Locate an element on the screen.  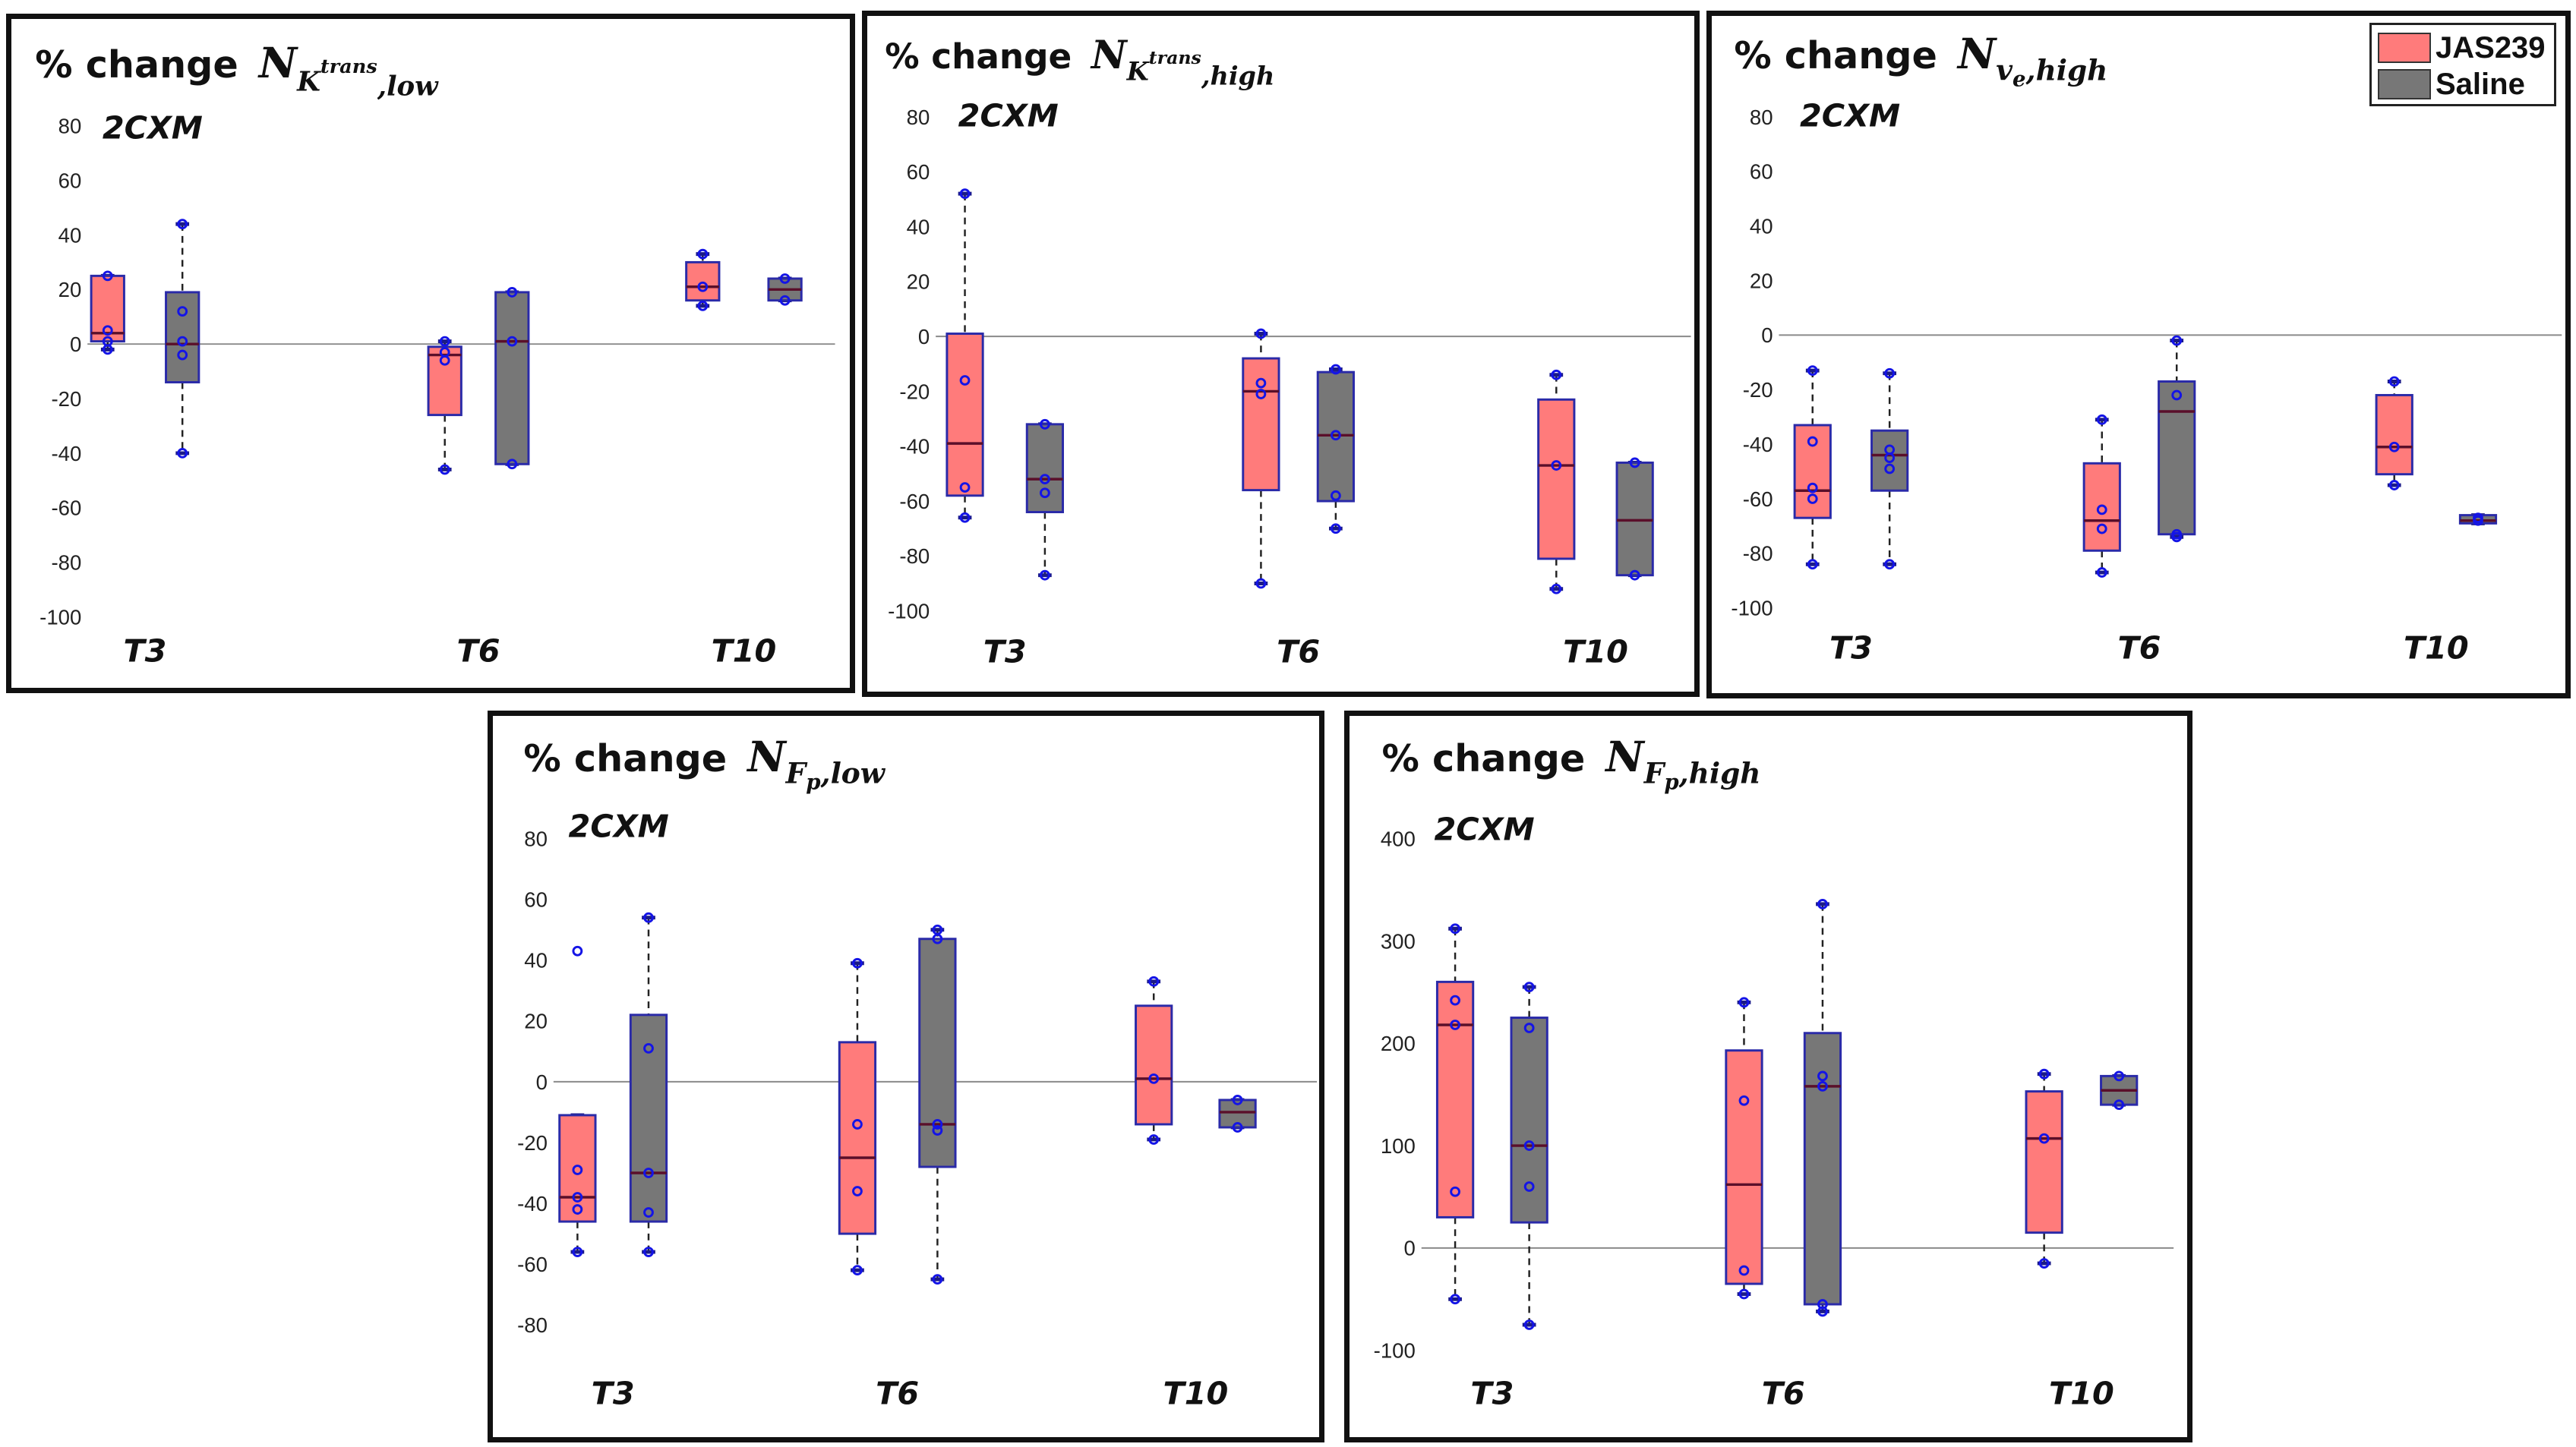
y-tick-label: 100 is located at coordinates (1398, 1146).